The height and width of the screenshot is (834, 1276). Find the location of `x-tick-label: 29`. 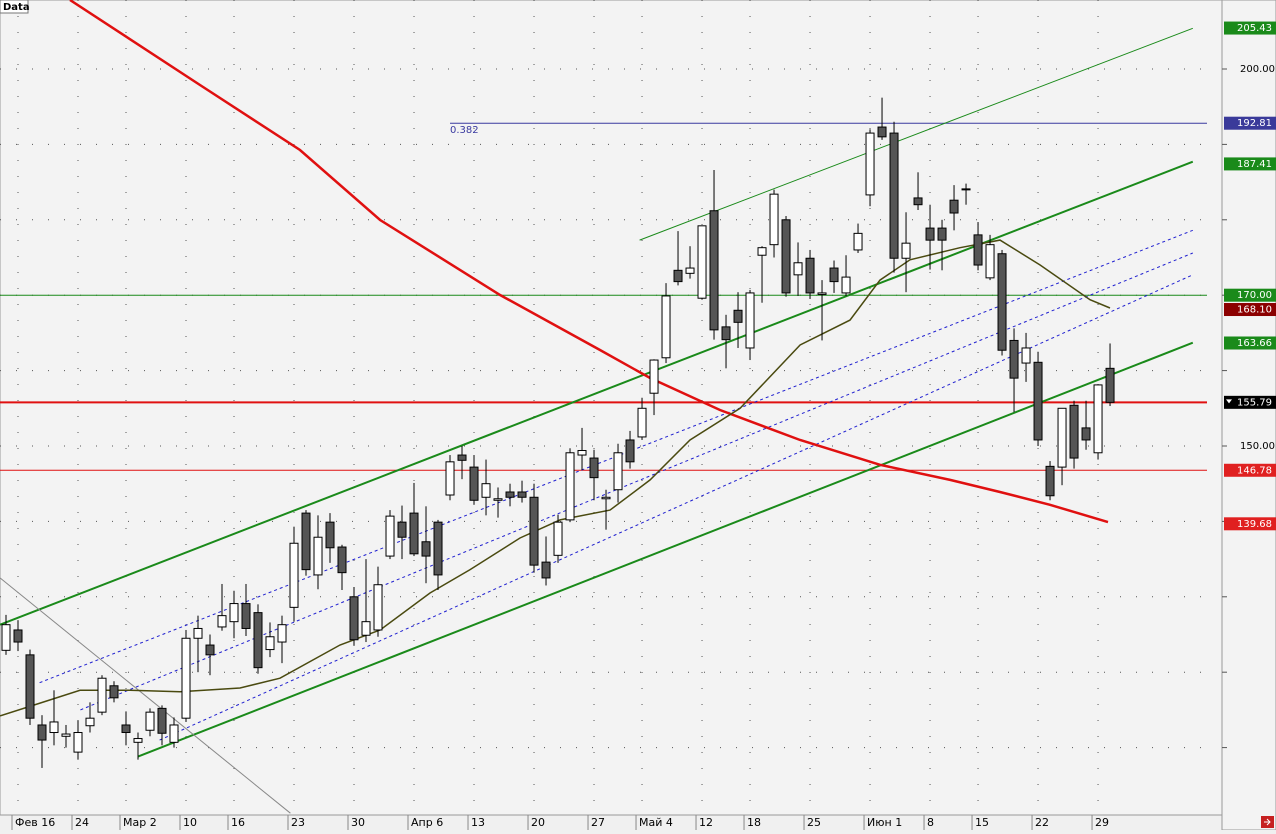

x-tick-label: 29 is located at coordinates (1102, 822).